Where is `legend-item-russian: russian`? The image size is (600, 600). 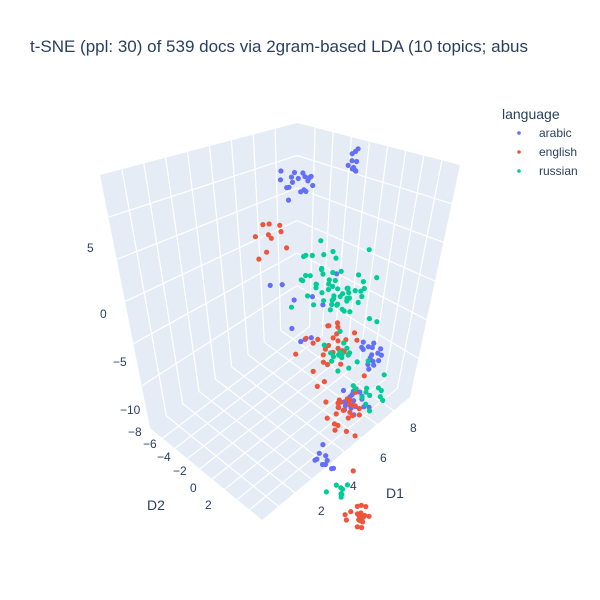 legend-item-russian: russian is located at coordinates (547, 171).